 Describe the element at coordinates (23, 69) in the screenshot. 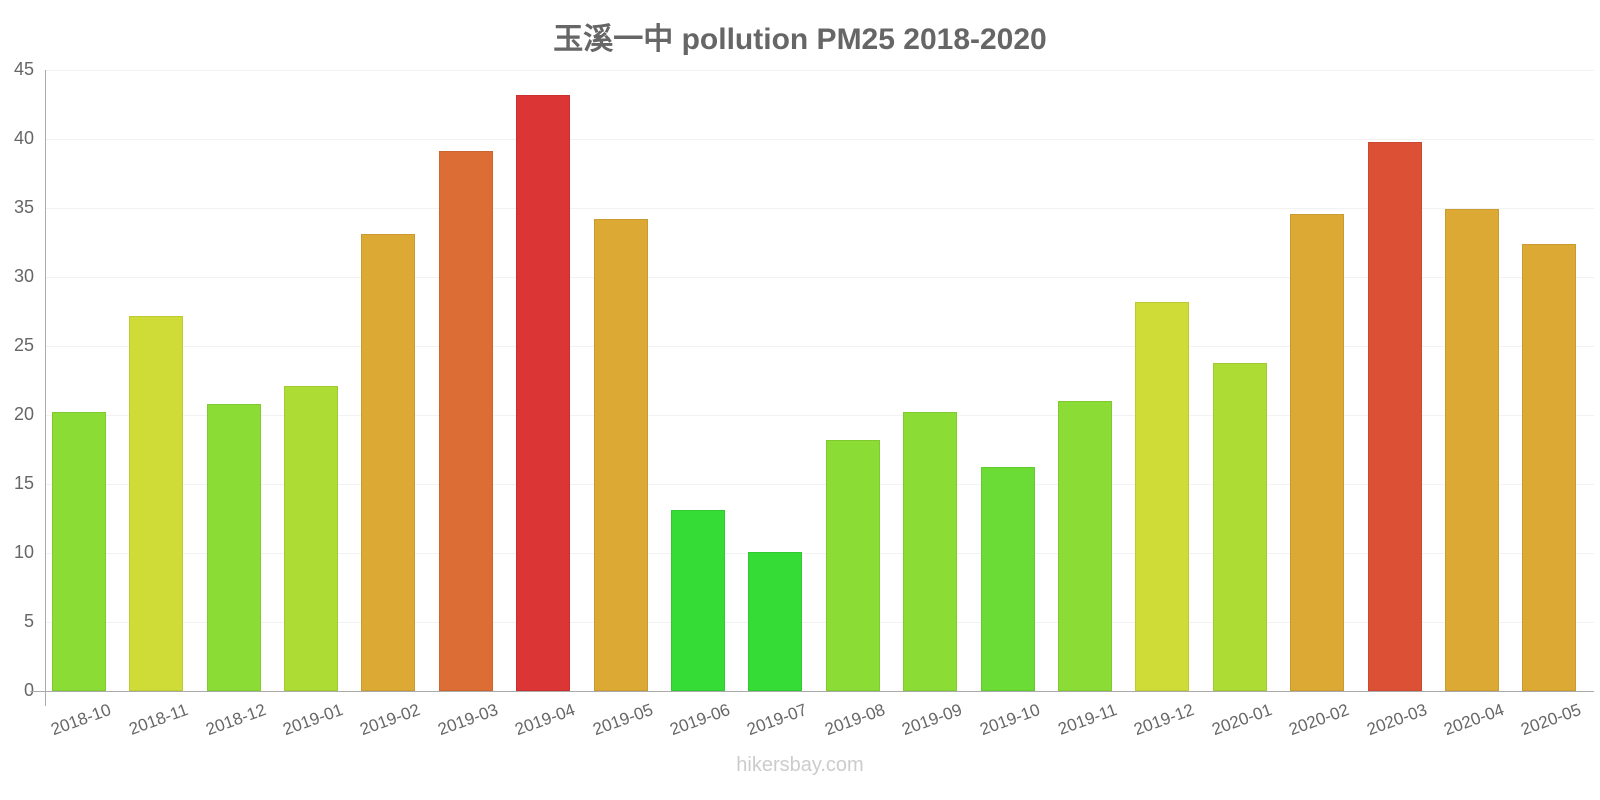

I see `y-tick-label: 45` at that location.